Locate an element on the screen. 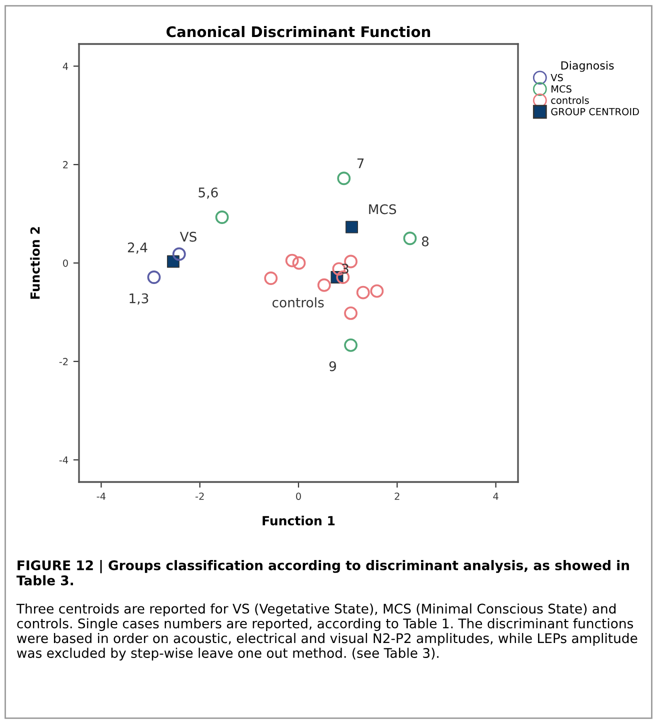 Image resolution: width=657 pixels, height=724 pixels. x-axis-title: Function 1 is located at coordinates (298, 521).